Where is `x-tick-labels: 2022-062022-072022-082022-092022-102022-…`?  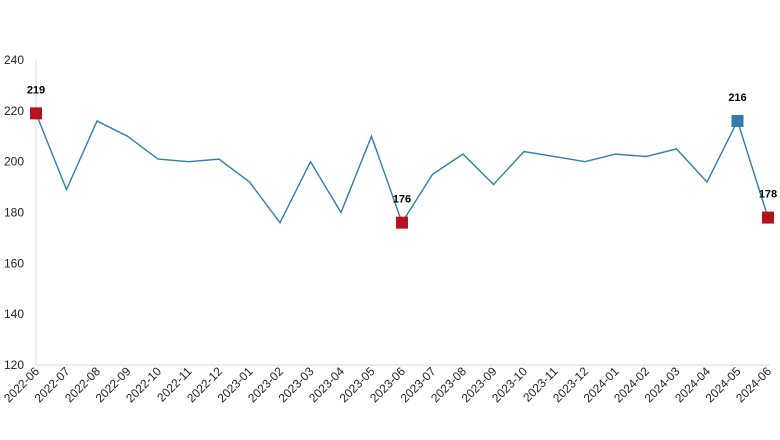 x-tick-labels: 2022-062022-072022-082022-092022-102022-… is located at coordinates (387, 384).